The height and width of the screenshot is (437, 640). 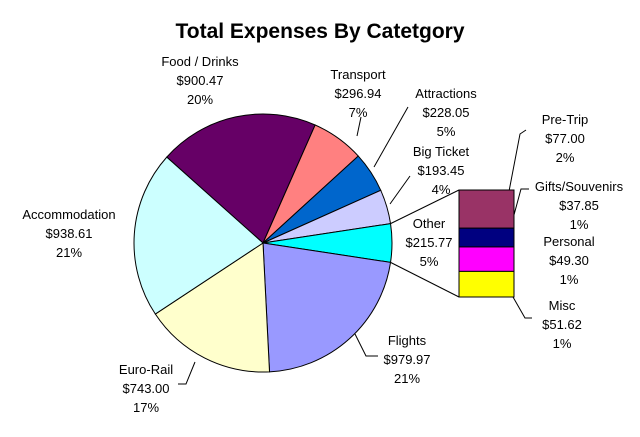 I want to click on bar-segment-personal, so click(x=486, y=259).